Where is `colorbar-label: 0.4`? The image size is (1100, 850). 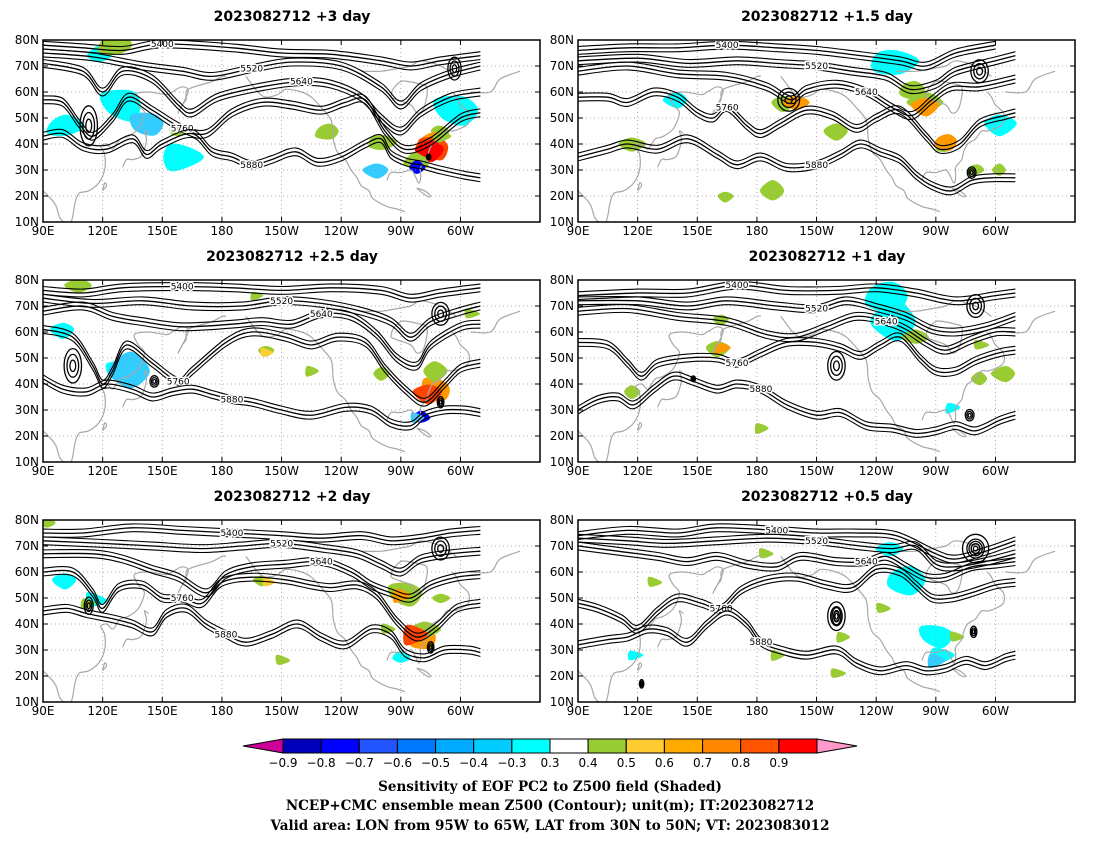 colorbar-label: 0.4 is located at coordinates (588, 763).